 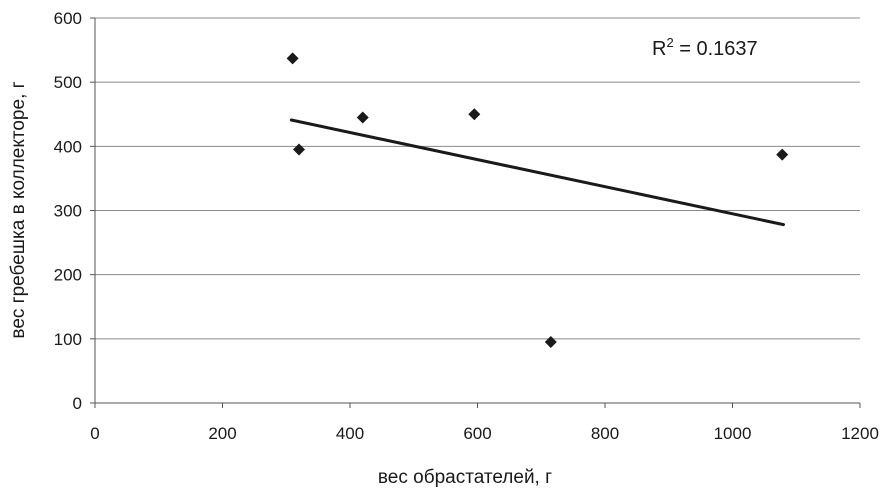 What do you see at coordinates (68, 211) in the screenshot?
I see `y-tick-label: 300` at bounding box center [68, 211].